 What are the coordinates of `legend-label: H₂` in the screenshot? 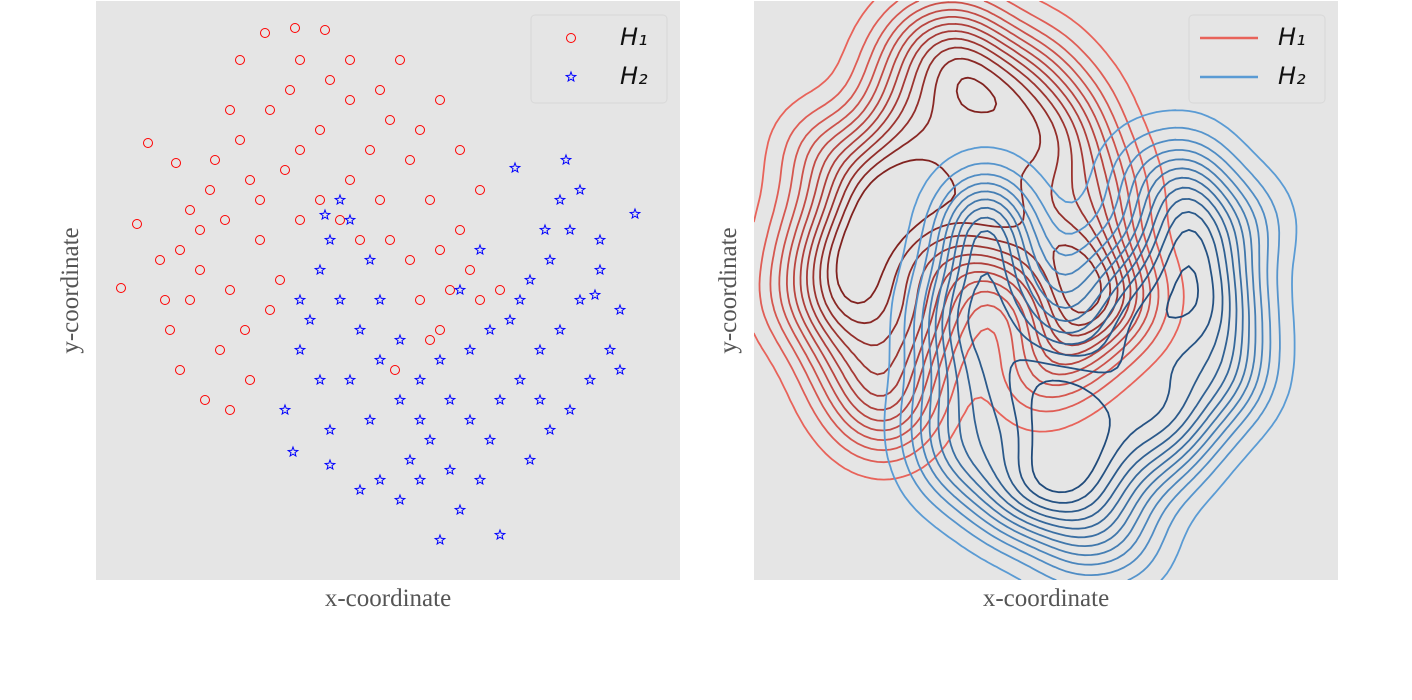 It's located at (634, 76).